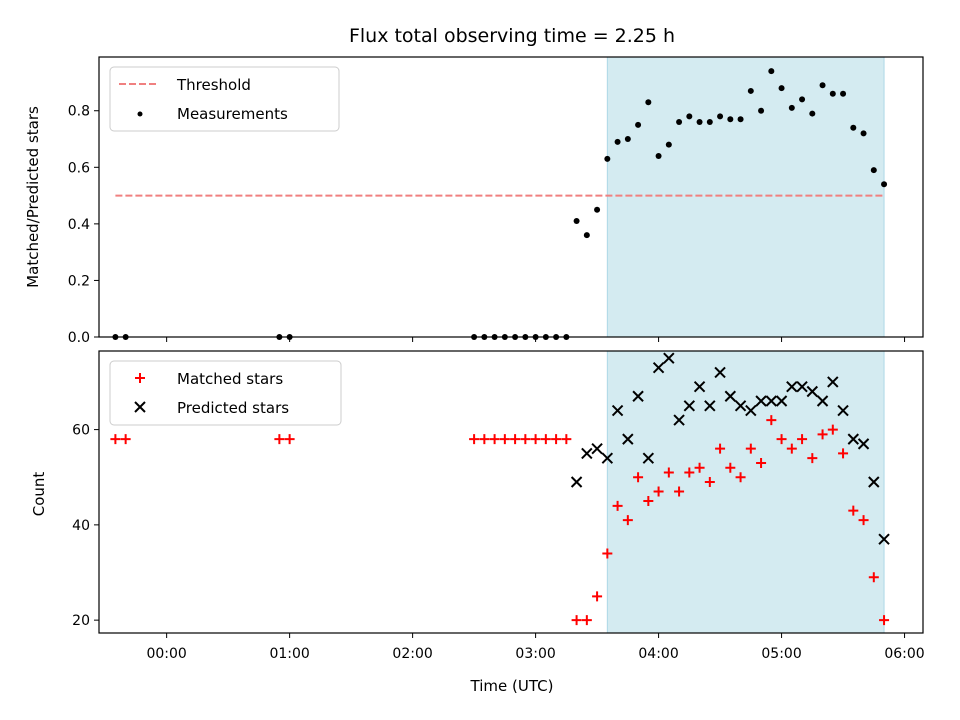 This screenshot has height=720, width=960. What do you see at coordinates (33, 197) in the screenshot?
I see `top-y-axis-label: Matched/Predicted stars` at bounding box center [33, 197].